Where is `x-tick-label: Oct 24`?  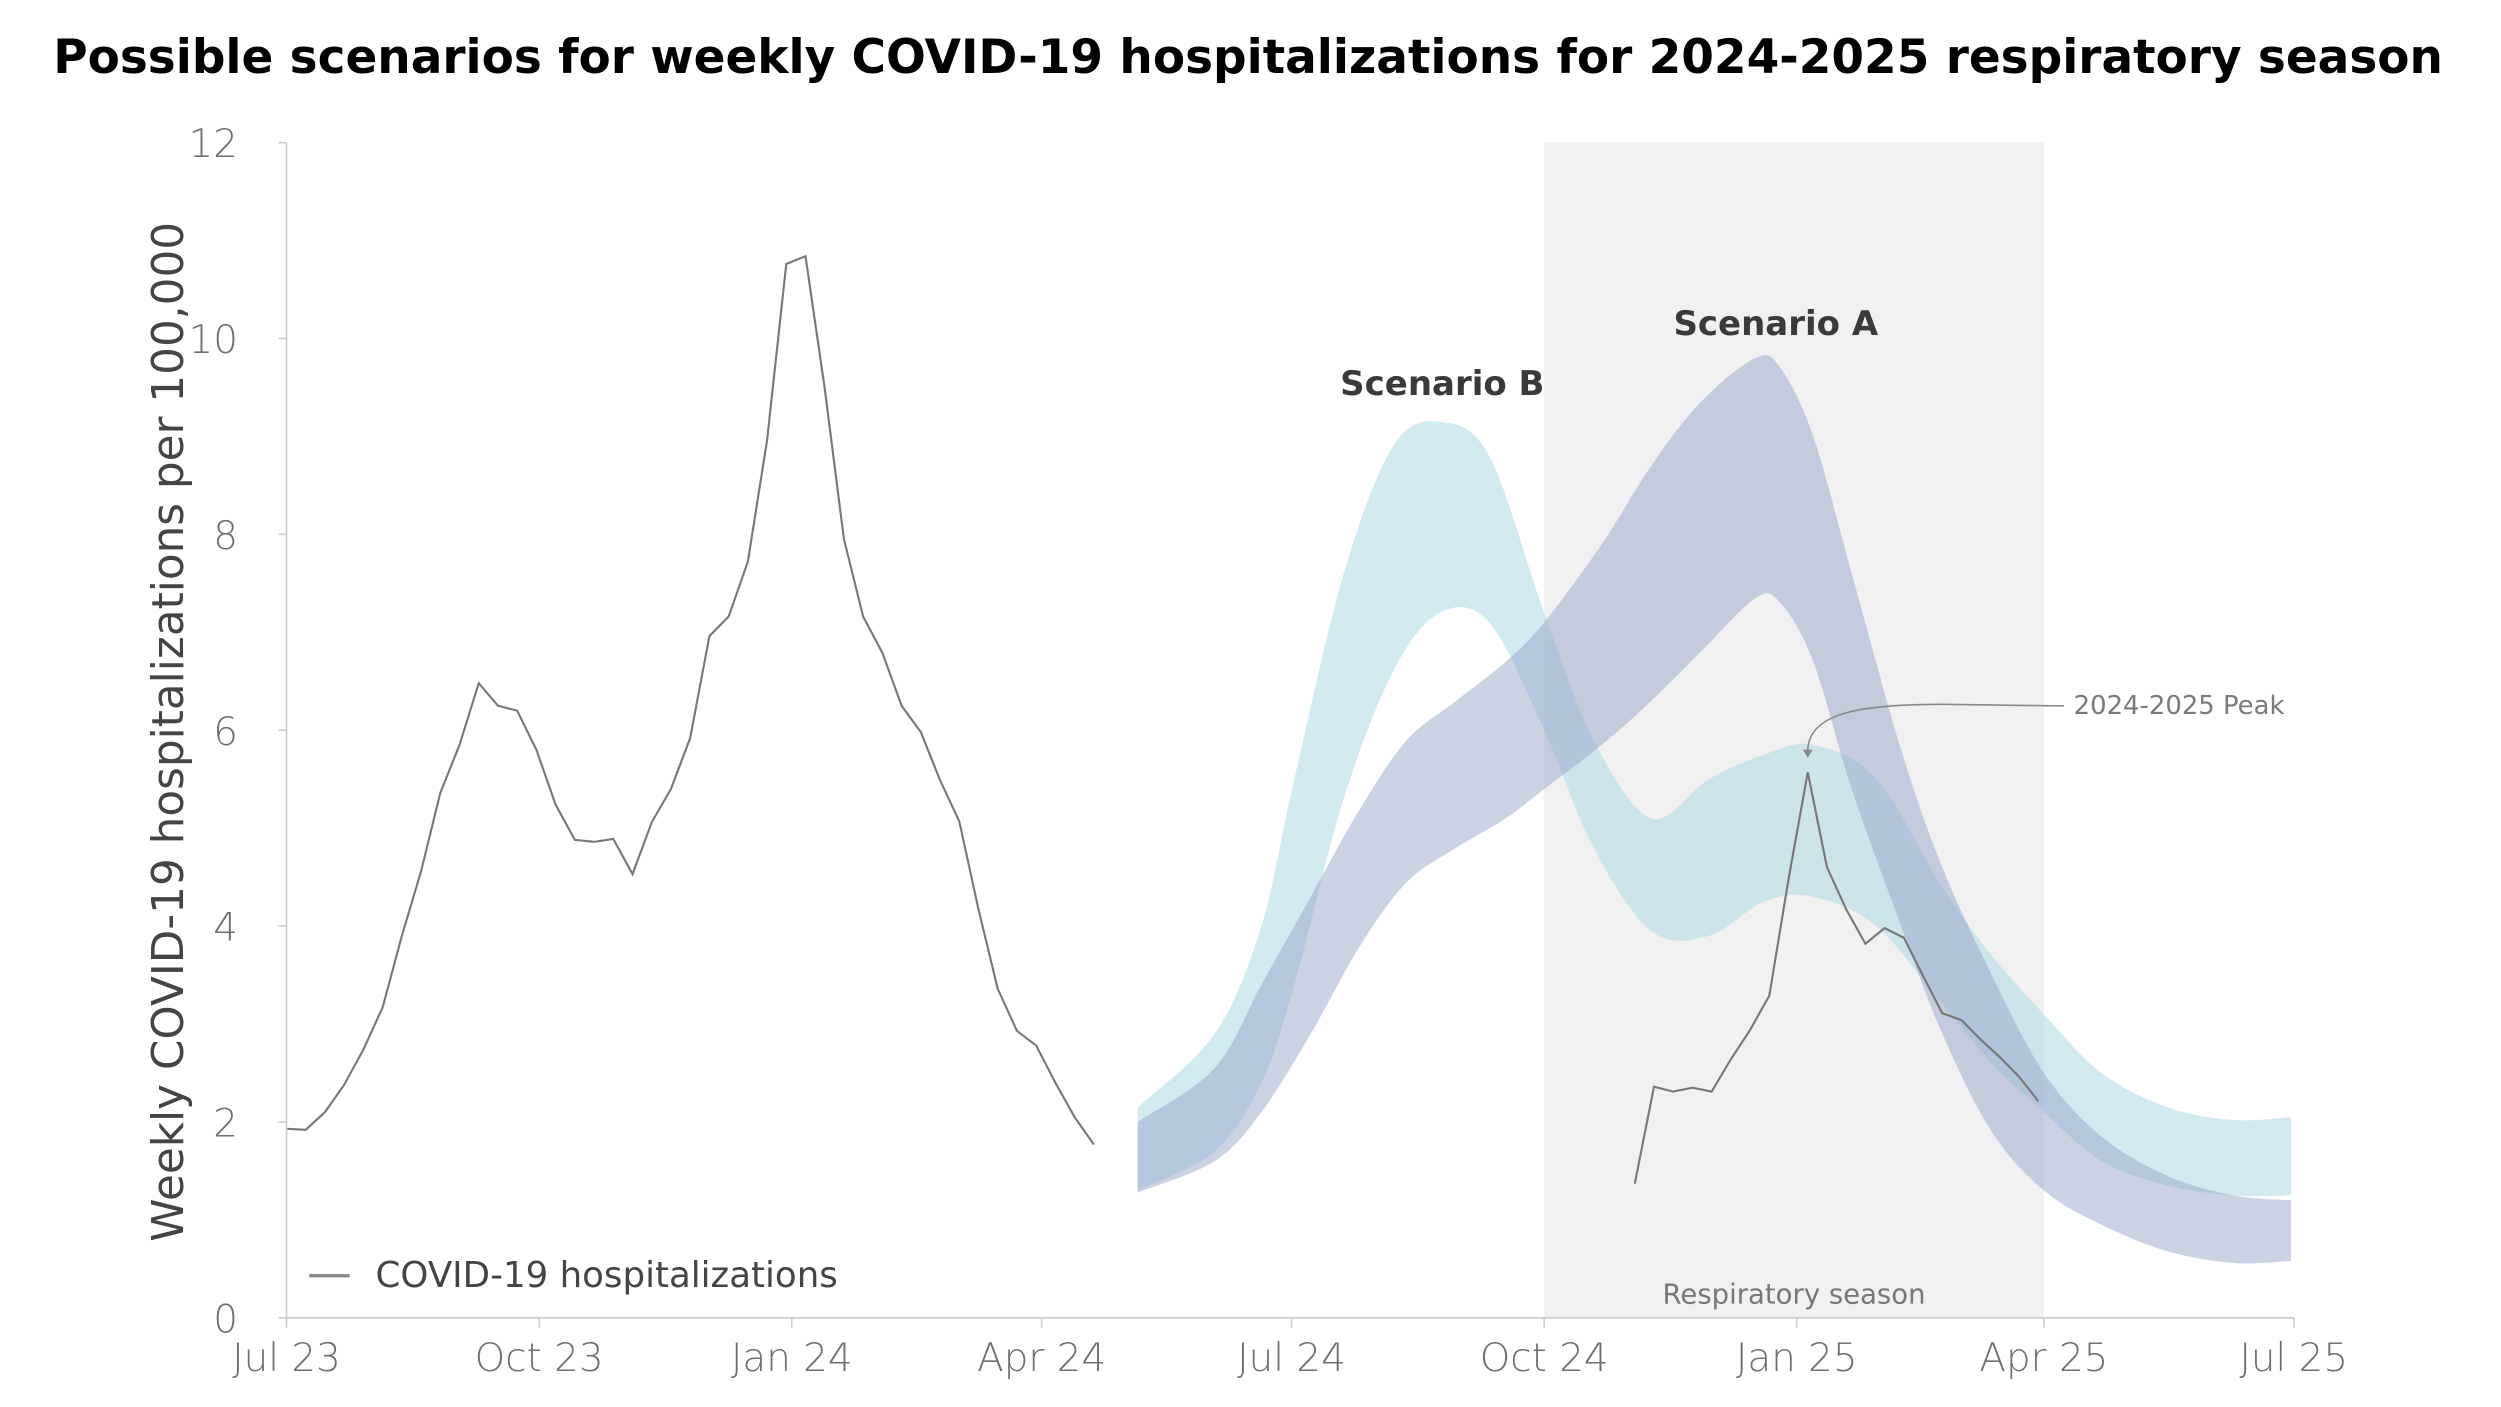
x-tick-label: Oct 24 is located at coordinates (1544, 1358).